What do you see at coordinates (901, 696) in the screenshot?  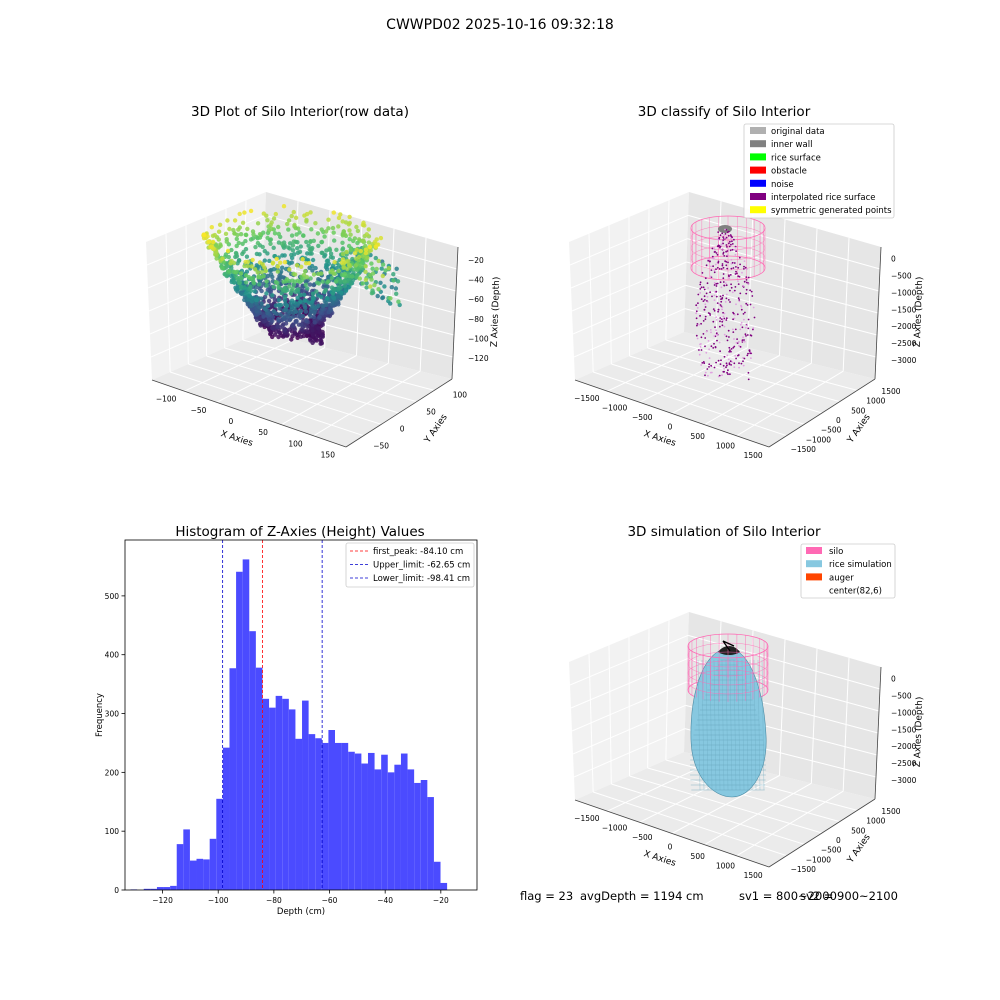 I see `sim-z-tick-label: −500` at bounding box center [901, 696].